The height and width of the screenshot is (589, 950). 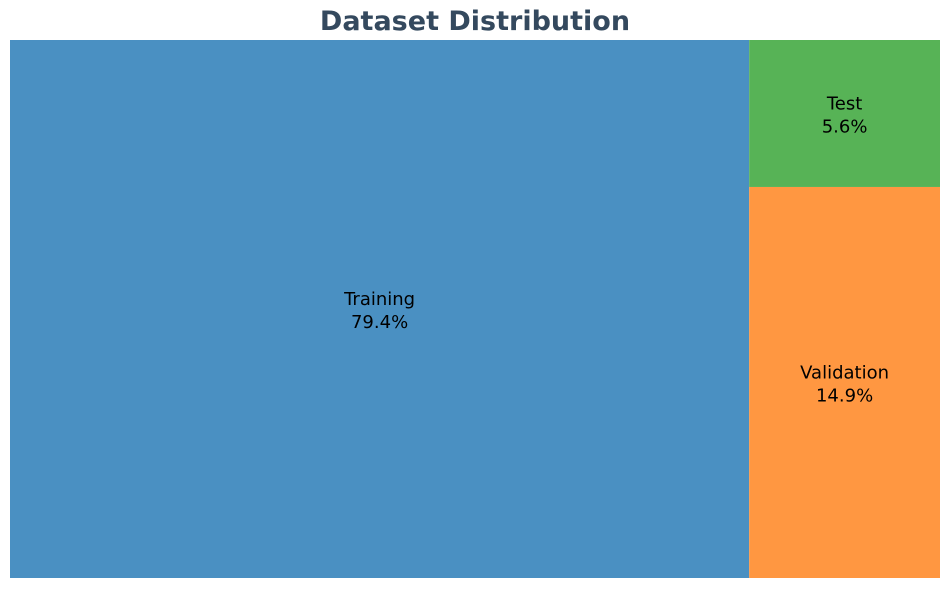 What do you see at coordinates (845, 126) in the screenshot?
I see `tile-percent-test: 5.6%` at bounding box center [845, 126].